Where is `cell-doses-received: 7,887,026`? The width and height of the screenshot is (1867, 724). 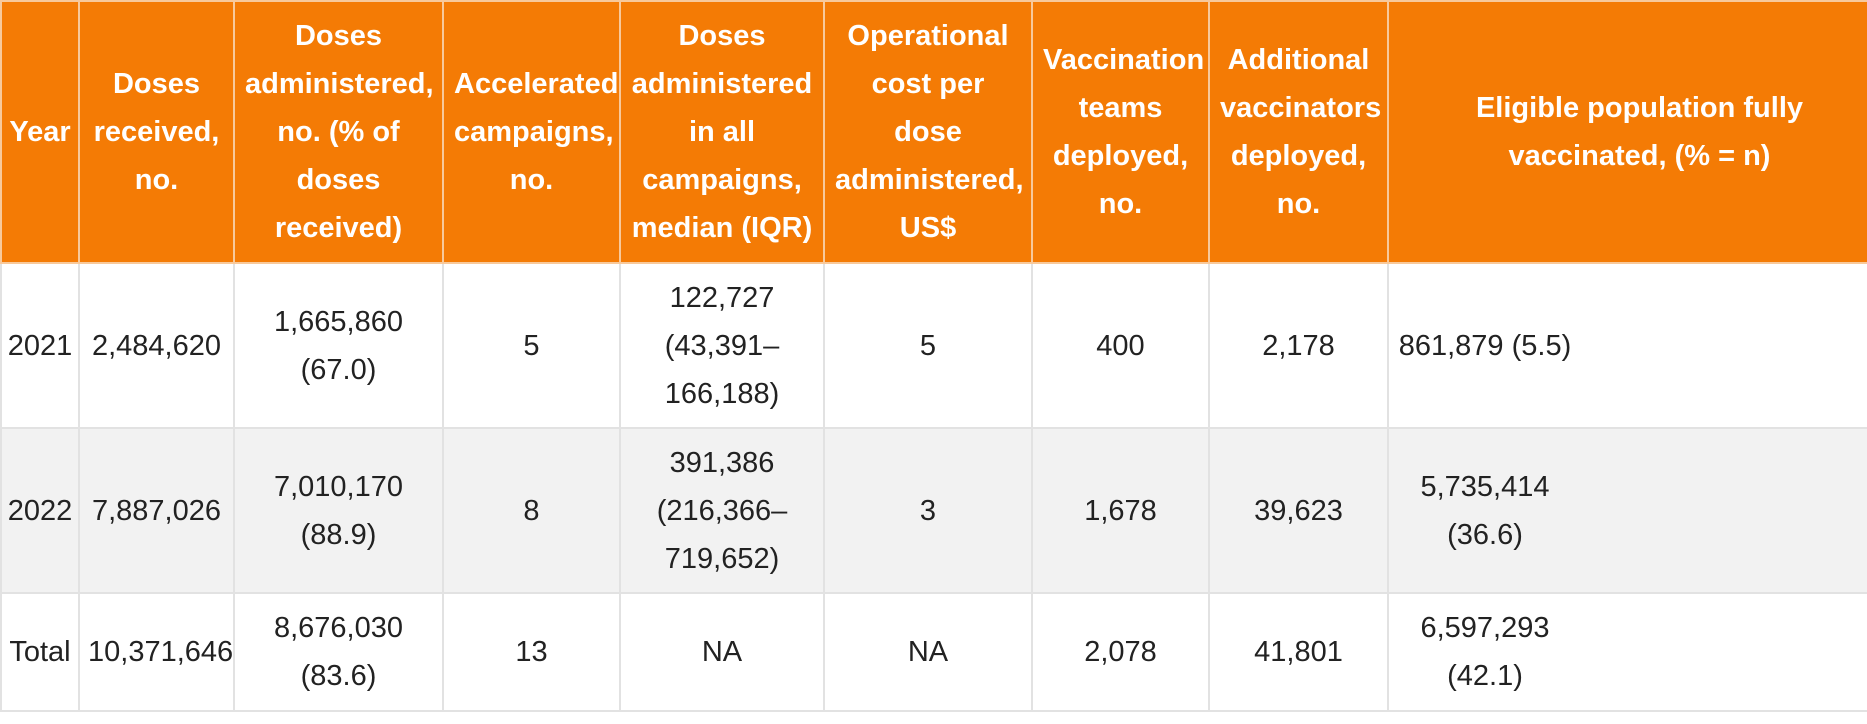
cell-doses-received: 7,887,026 is located at coordinates (156, 510).